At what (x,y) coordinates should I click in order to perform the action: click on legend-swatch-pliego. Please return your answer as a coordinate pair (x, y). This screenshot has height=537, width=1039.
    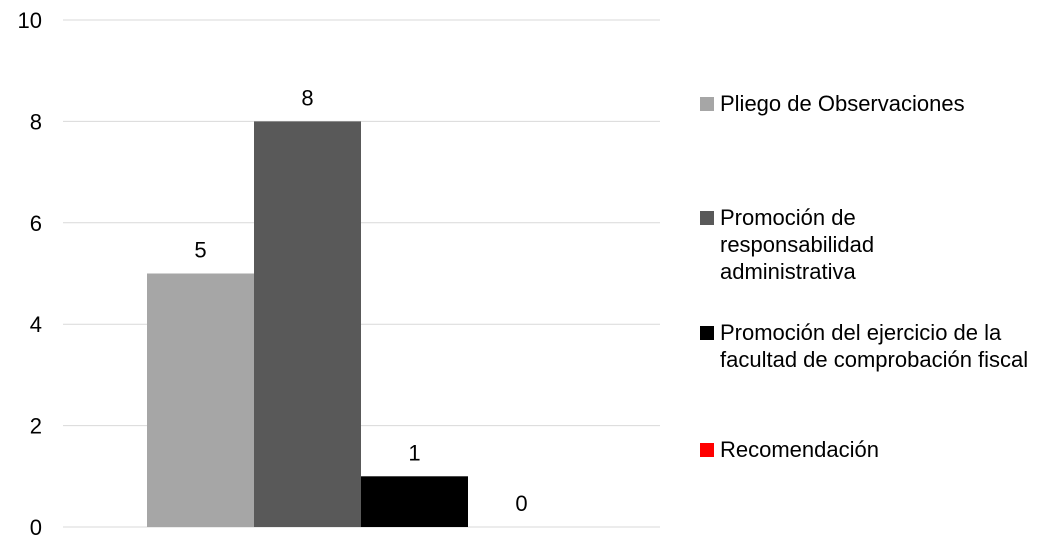
    Looking at the image, I should click on (707, 104).